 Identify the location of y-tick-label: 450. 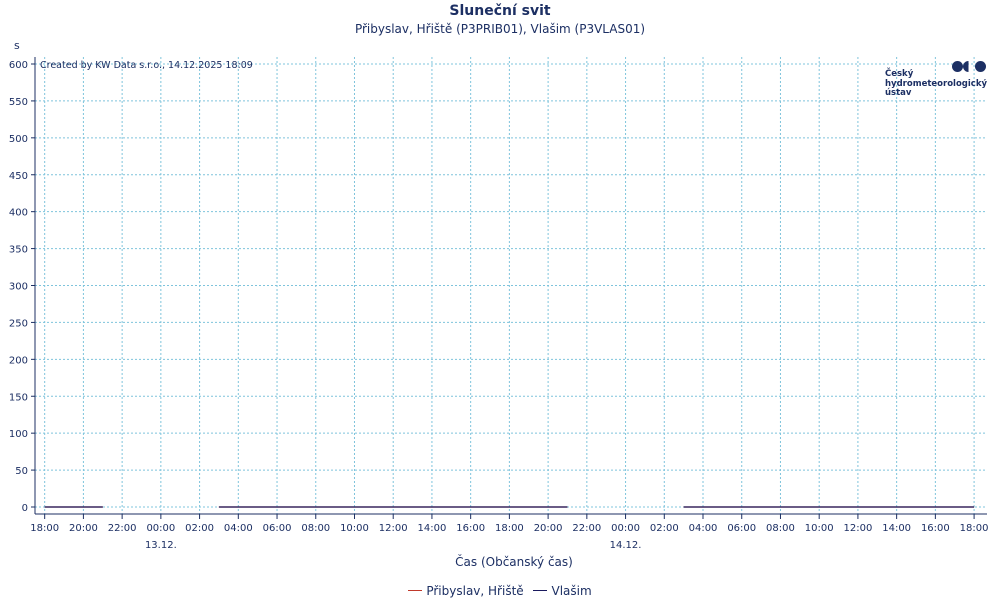
(18, 176).